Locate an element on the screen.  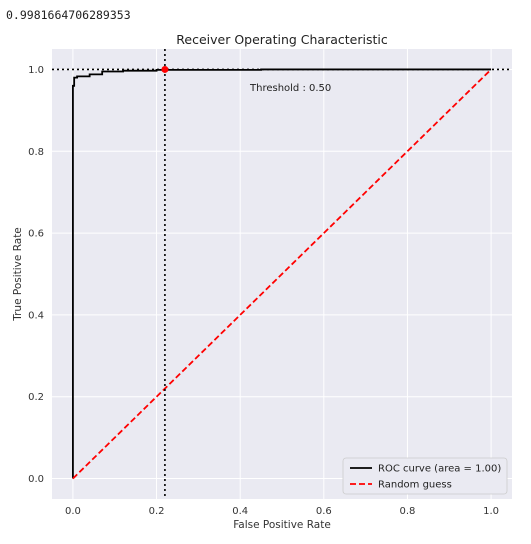
y-tick-labels: 0.0 0.2 0.4 0.6 0.8 1.0 is located at coordinates (36, 275).